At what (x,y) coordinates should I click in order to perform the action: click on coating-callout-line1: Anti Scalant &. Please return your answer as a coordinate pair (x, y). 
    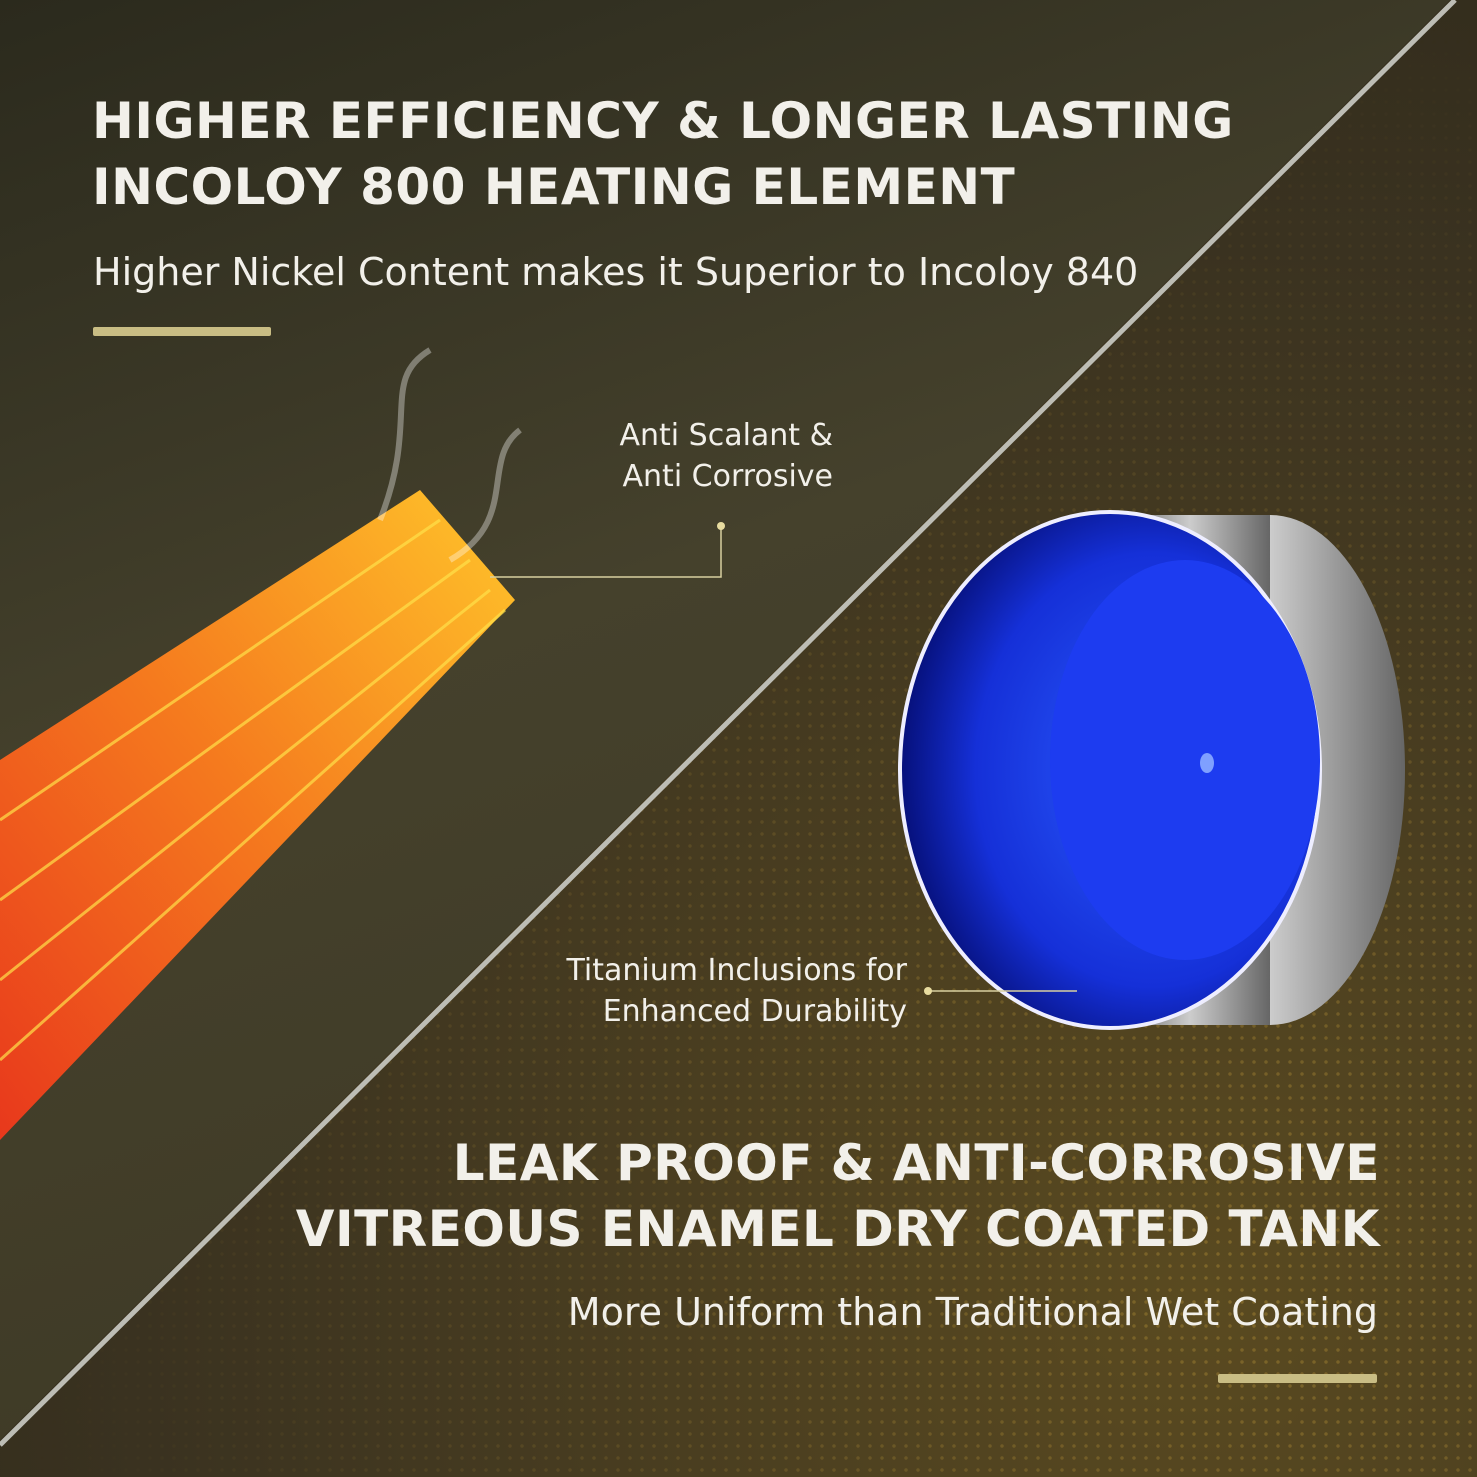
    Looking at the image, I should click on (726, 435).